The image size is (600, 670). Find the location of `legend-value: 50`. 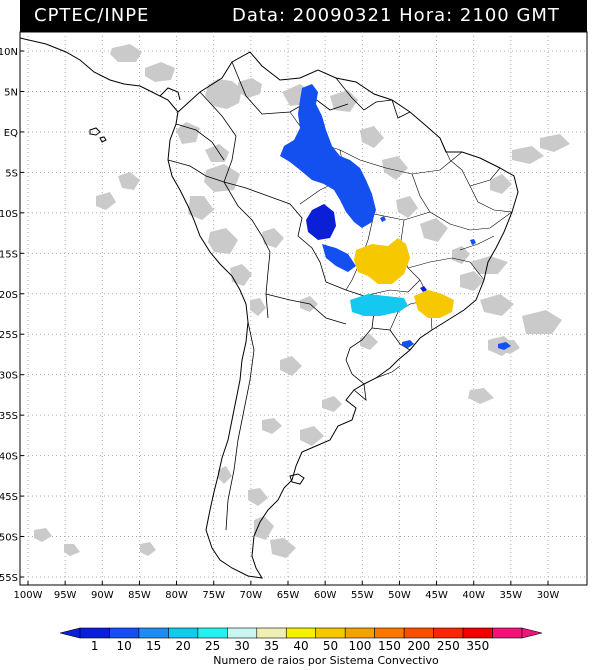

legend-value: 50 is located at coordinates (330, 646).